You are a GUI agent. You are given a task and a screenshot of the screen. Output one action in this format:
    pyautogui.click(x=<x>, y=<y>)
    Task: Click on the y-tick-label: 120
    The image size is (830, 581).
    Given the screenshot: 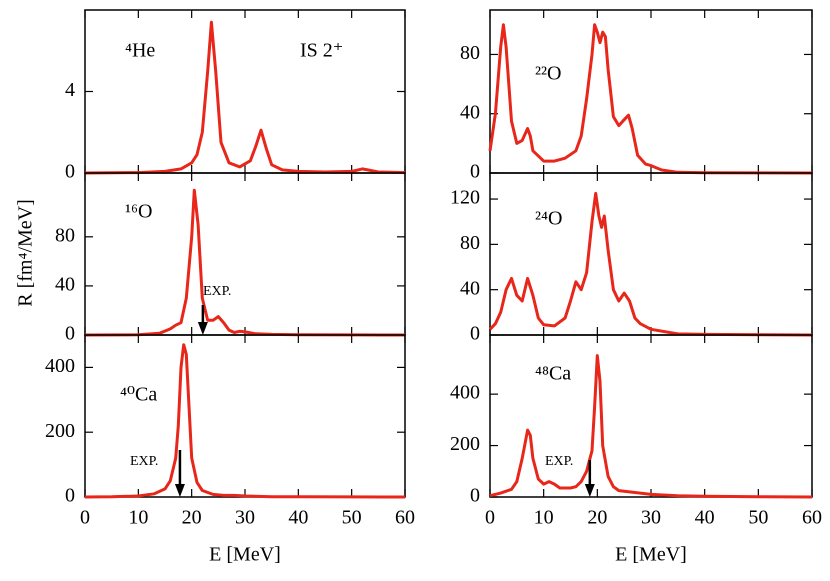 What is the action you would take?
    pyautogui.click(x=465, y=198)
    